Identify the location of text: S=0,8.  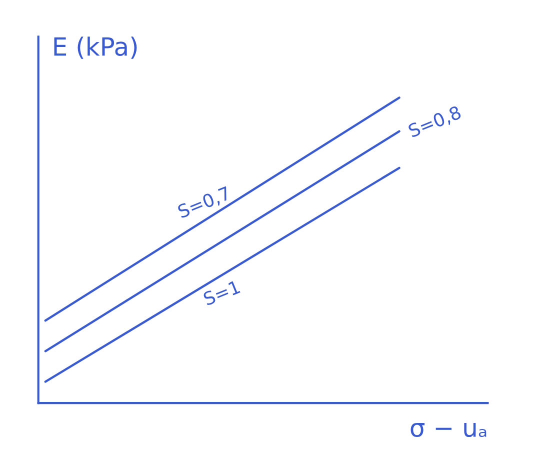
(435, 122).